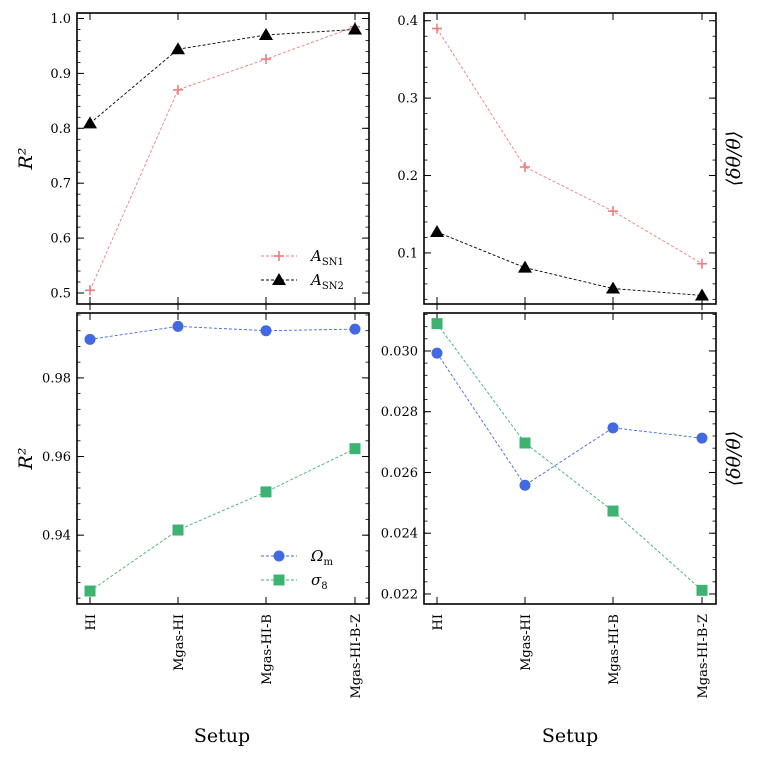 The image size is (759, 759). I want to click on legend-label-a_sn2: ASN2, so click(326, 281).